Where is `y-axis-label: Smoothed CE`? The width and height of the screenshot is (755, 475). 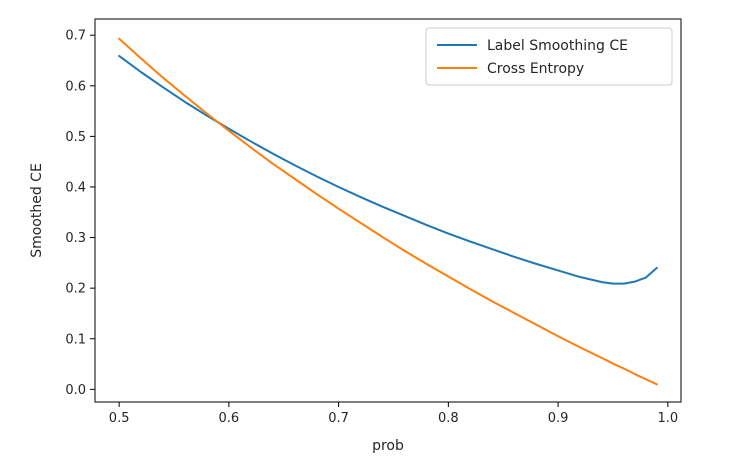
y-axis-label: Smoothed CE is located at coordinates (37, 210).